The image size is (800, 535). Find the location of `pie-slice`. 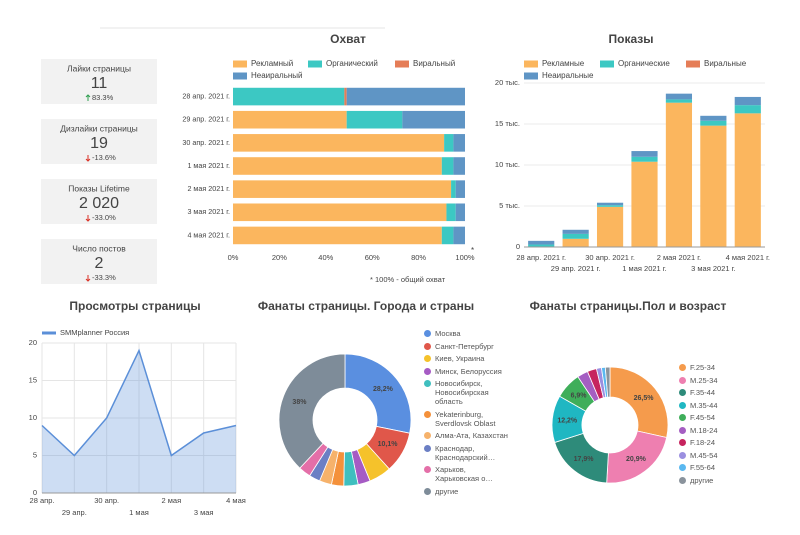

pie-slice is located at coordinates (378, 393).